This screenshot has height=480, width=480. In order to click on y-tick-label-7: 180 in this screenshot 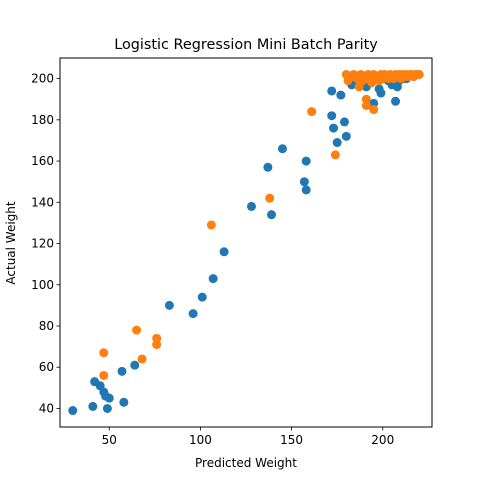, I will do `click(42, 120)`.